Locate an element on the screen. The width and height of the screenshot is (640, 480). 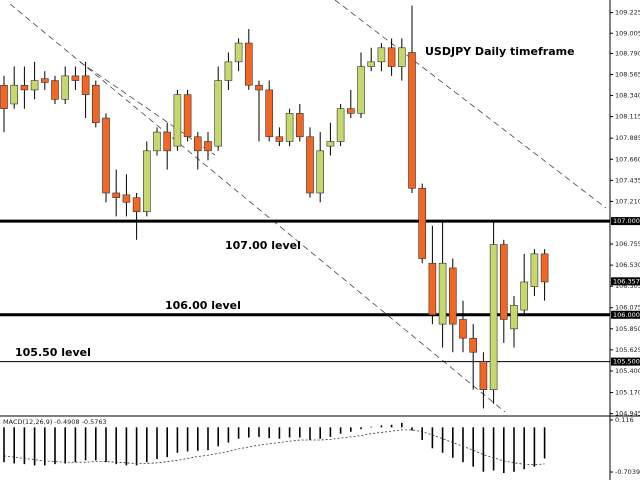
y-tick-label: 106.755 is located at coordinates (627, 244).